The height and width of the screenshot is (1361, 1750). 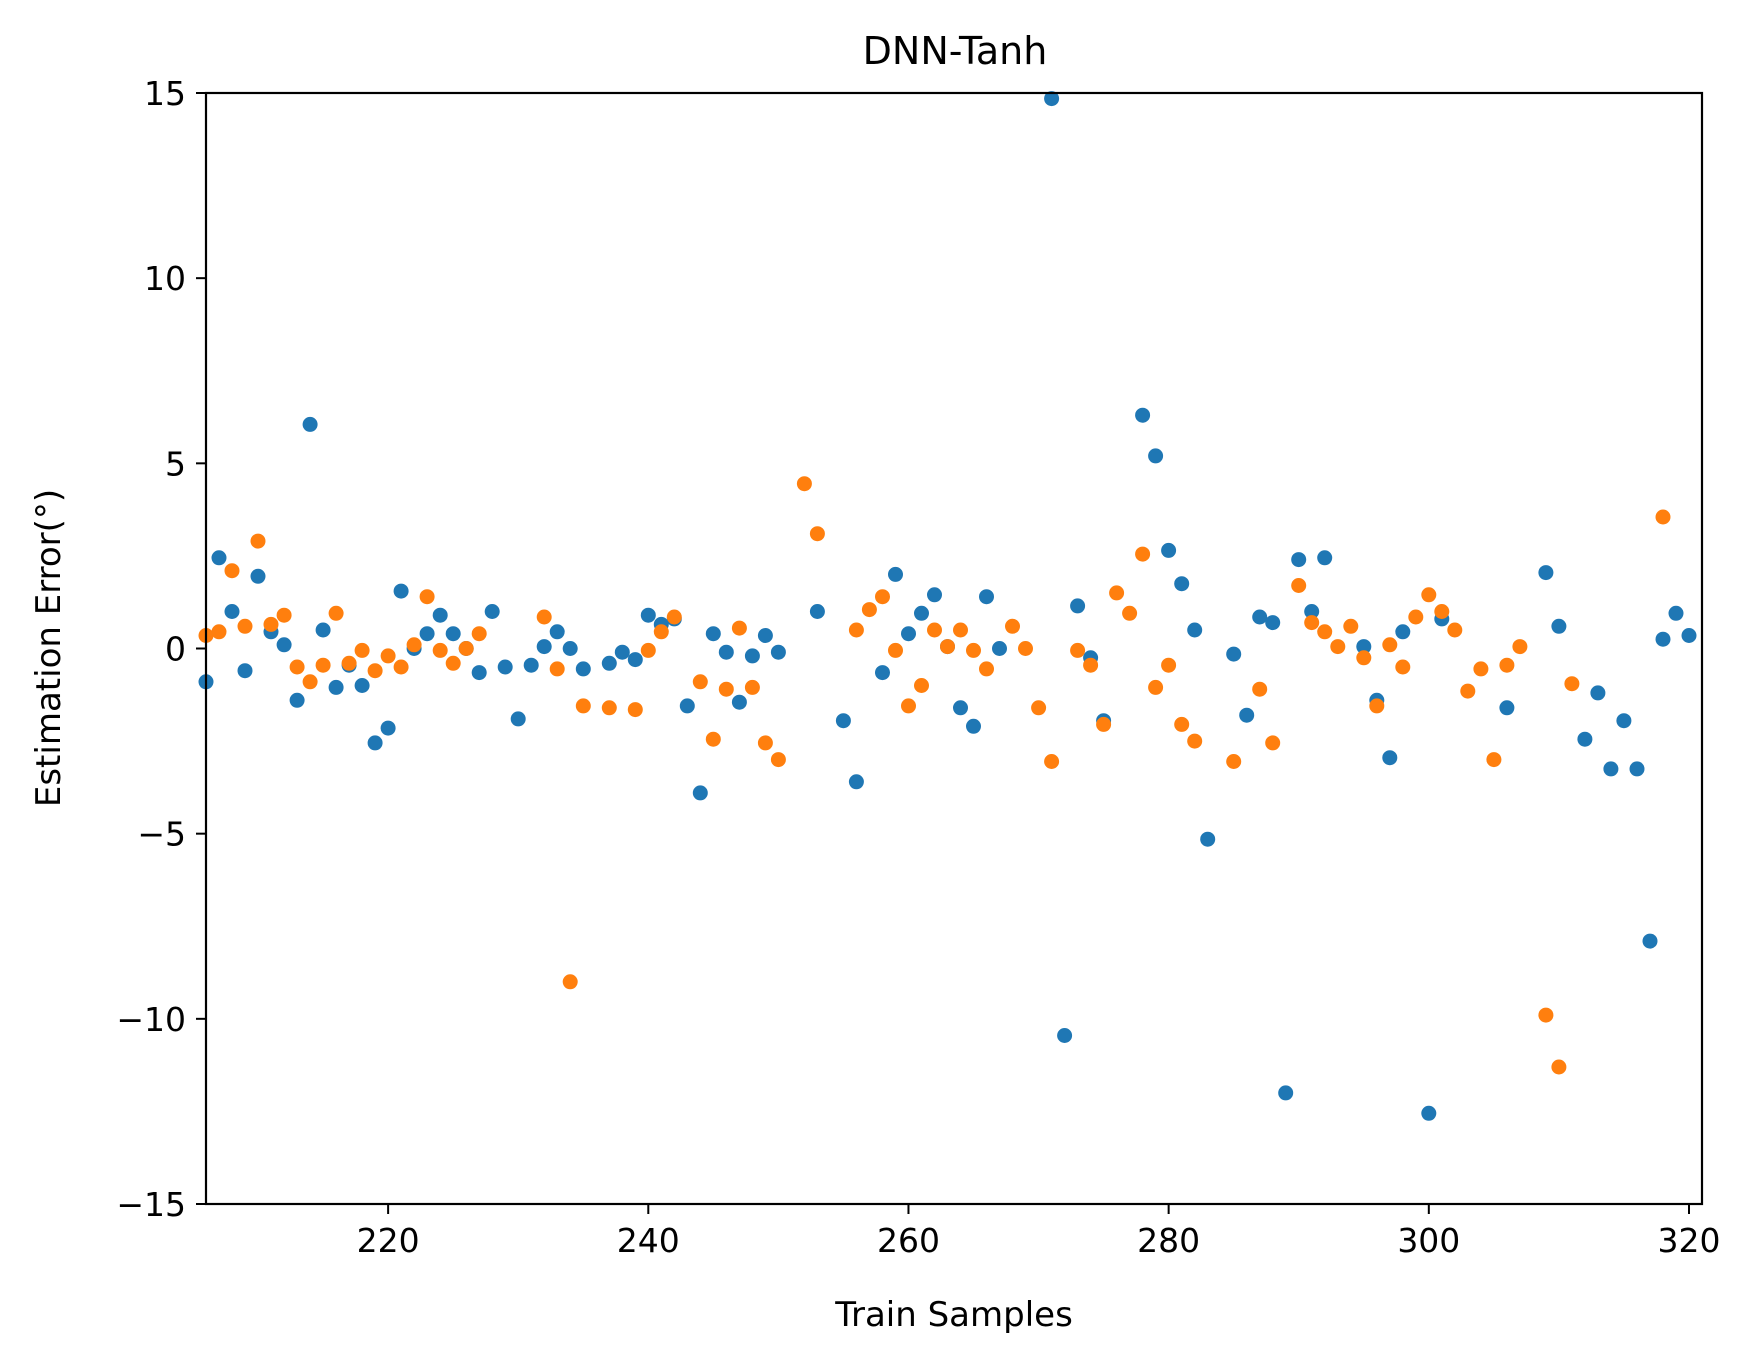 I want to click on y-tick-label: −5, so click(x=161, y=834).